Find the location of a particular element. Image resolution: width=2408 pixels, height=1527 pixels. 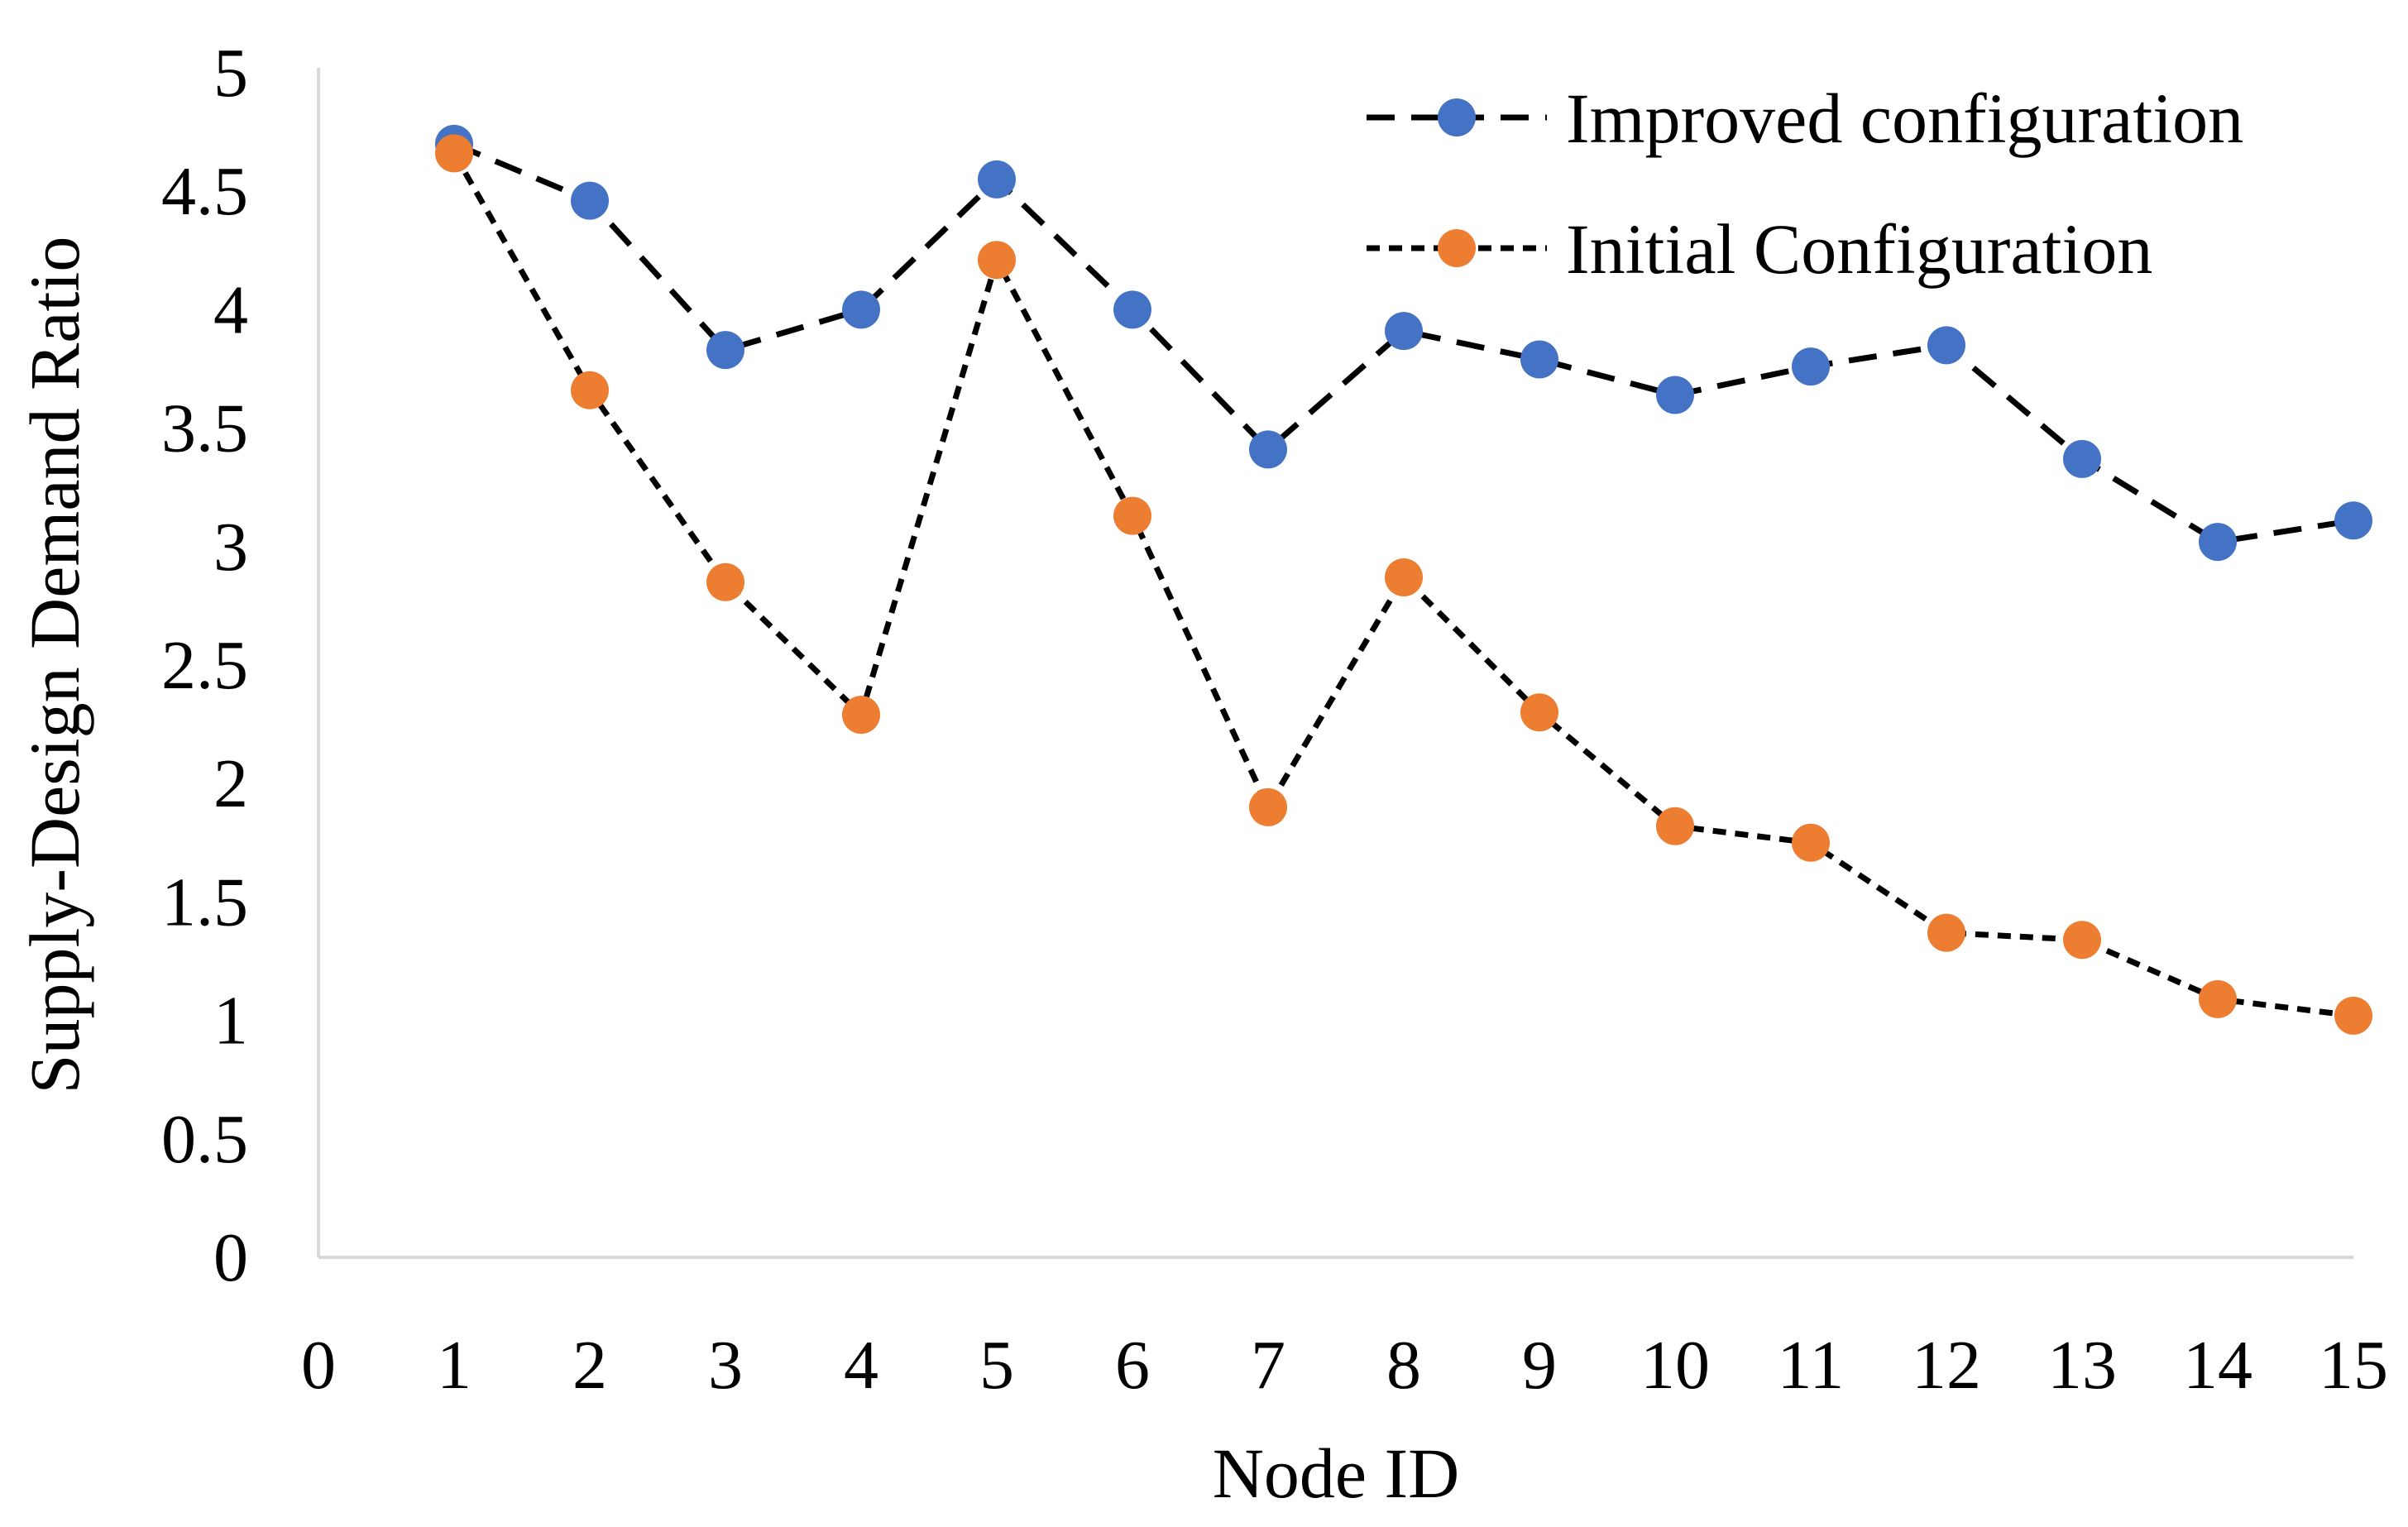

x-tick-label: 0 is located at coordinates (318, 1365).